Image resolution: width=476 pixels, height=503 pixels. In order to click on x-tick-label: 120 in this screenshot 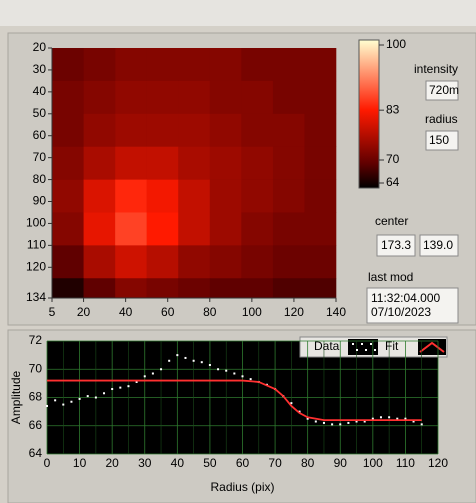, I will do `click(294, 312)`.